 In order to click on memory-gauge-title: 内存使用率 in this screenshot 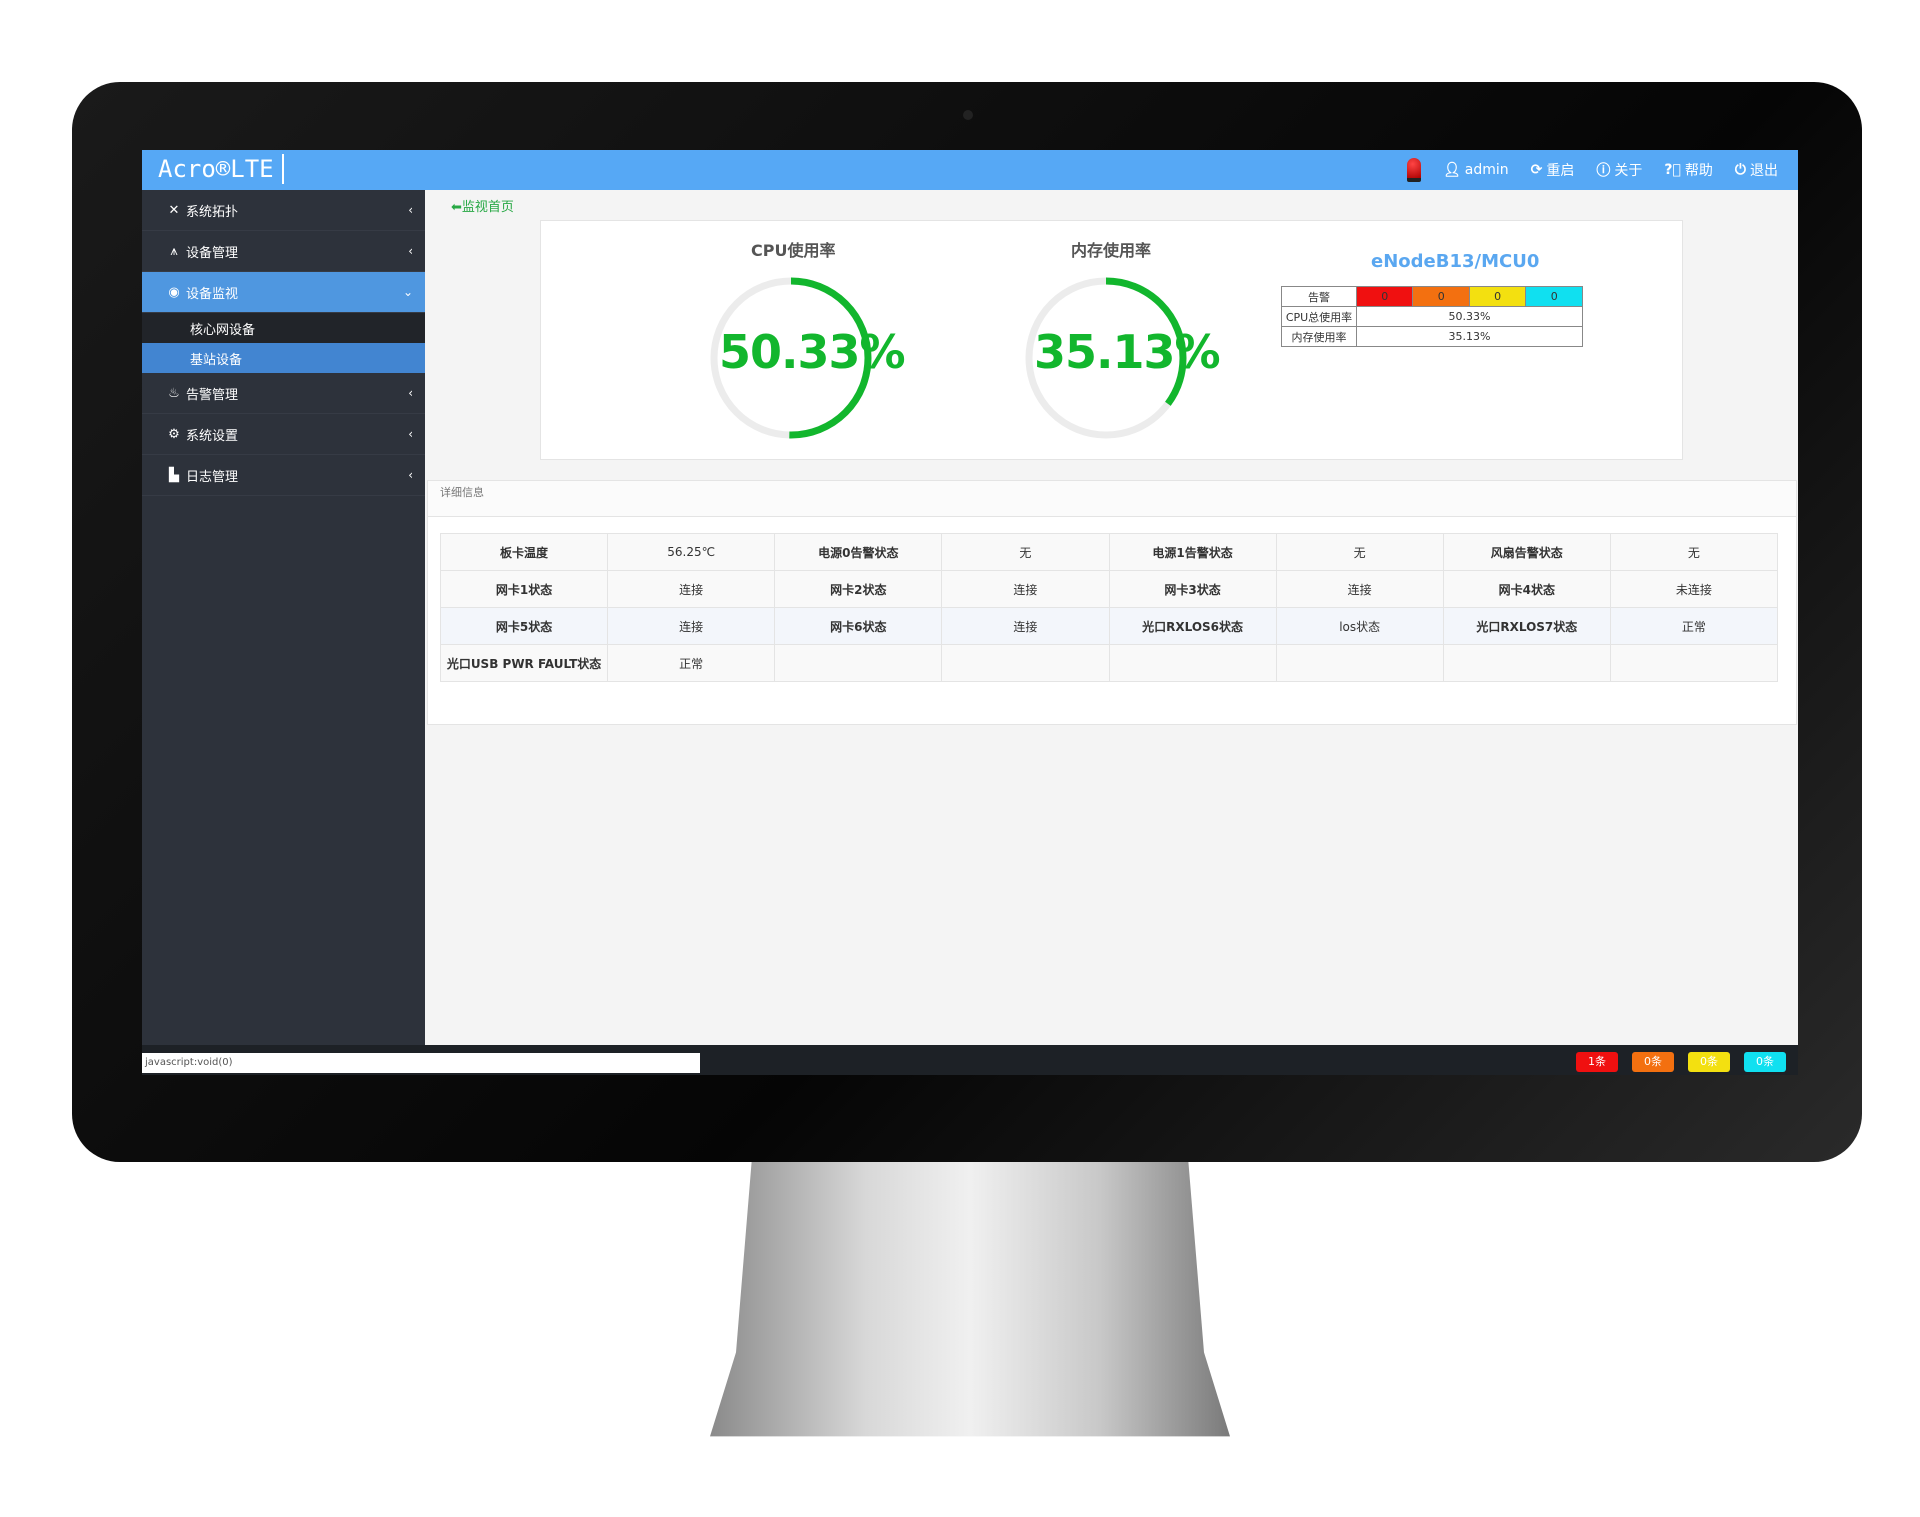, I will do `click(1111, 250)`.